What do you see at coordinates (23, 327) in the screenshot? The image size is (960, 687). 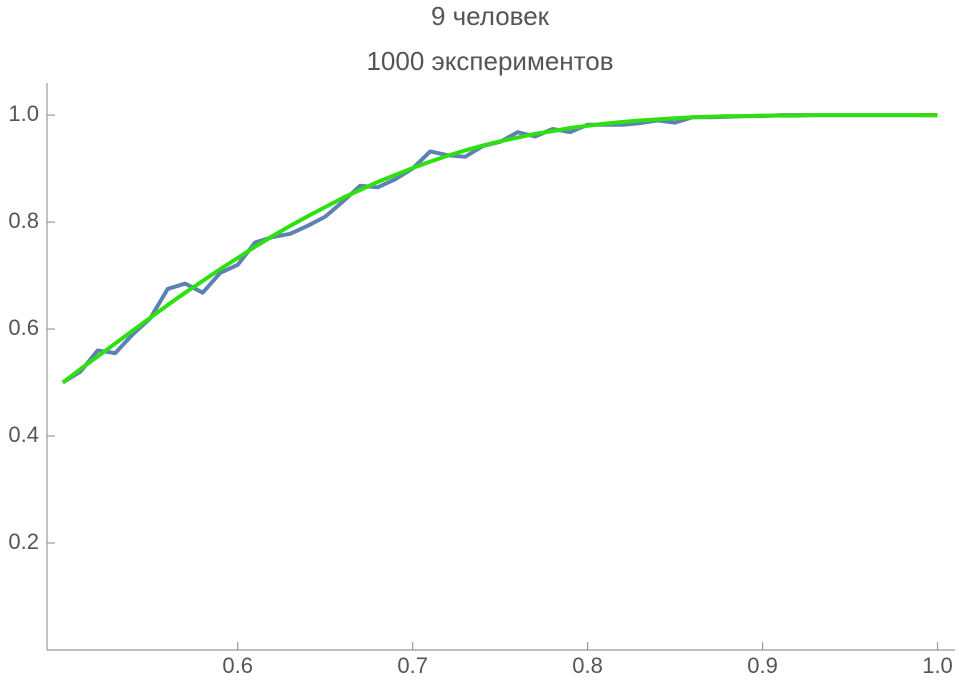 I see `y-tick-label: 0.6` at bounding box center [23, 327].